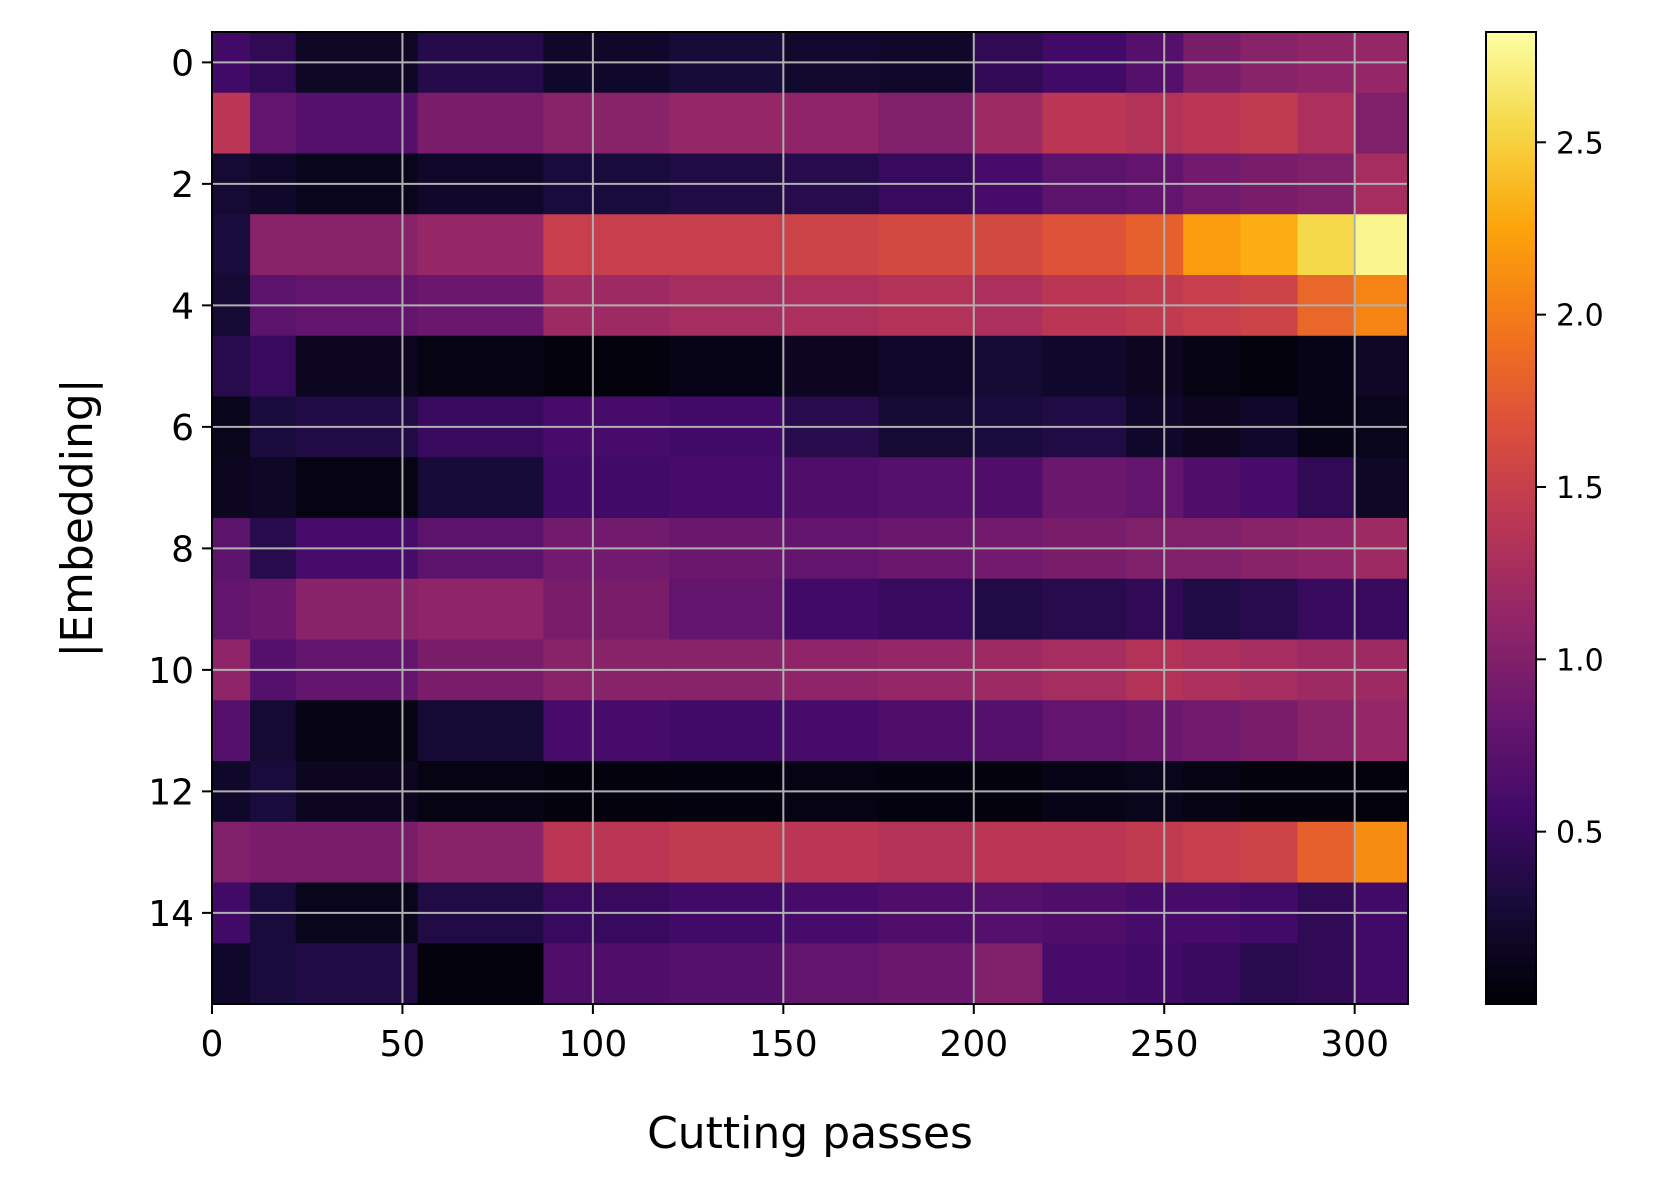 The image size is (1661, 1193). Describe the element at coordinates (1580, 143) in the screenshot. I see `colorbar-tick-label: 2.5` at that location.